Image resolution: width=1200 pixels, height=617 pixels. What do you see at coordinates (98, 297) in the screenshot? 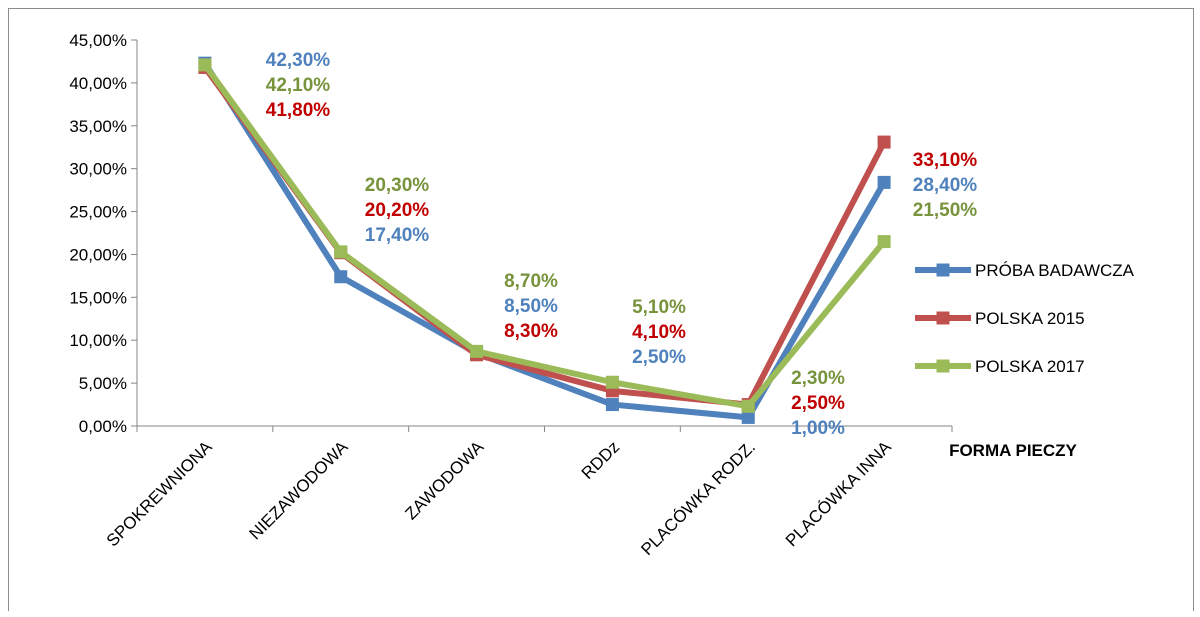
I see `y-tick-label: 15,00%` at bounding box center [98, 297].